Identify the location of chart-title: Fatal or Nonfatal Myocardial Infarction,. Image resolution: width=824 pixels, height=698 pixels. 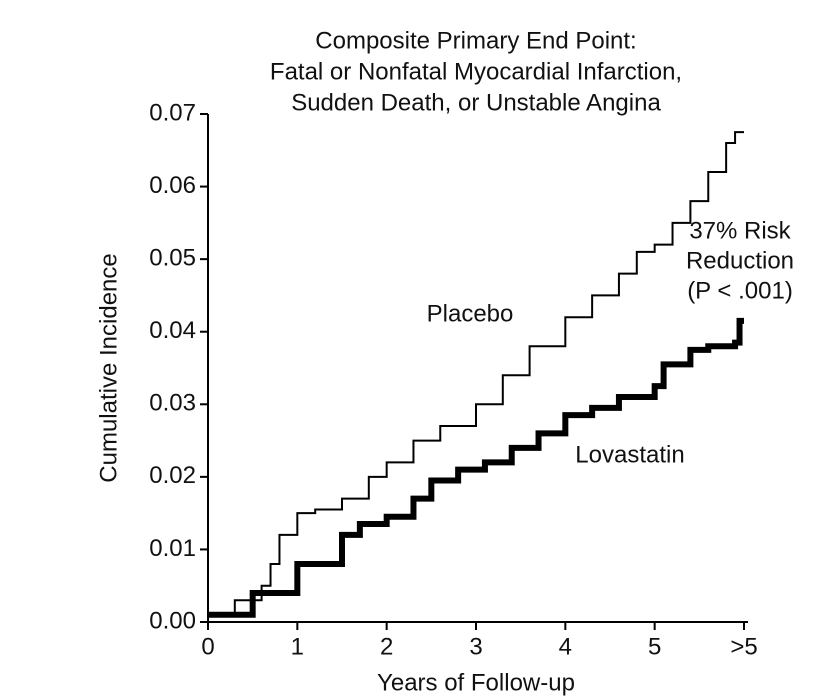
(476, 71).